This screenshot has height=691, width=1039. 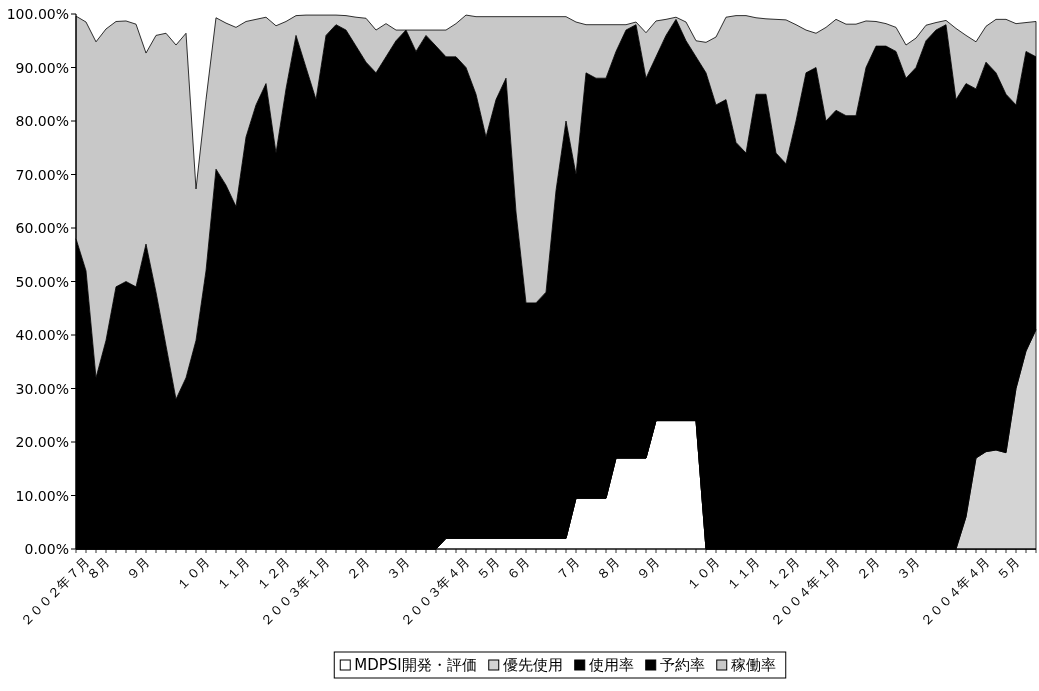 I want to click on y-tick-label: 80.00%, so click(x=42, y=121).